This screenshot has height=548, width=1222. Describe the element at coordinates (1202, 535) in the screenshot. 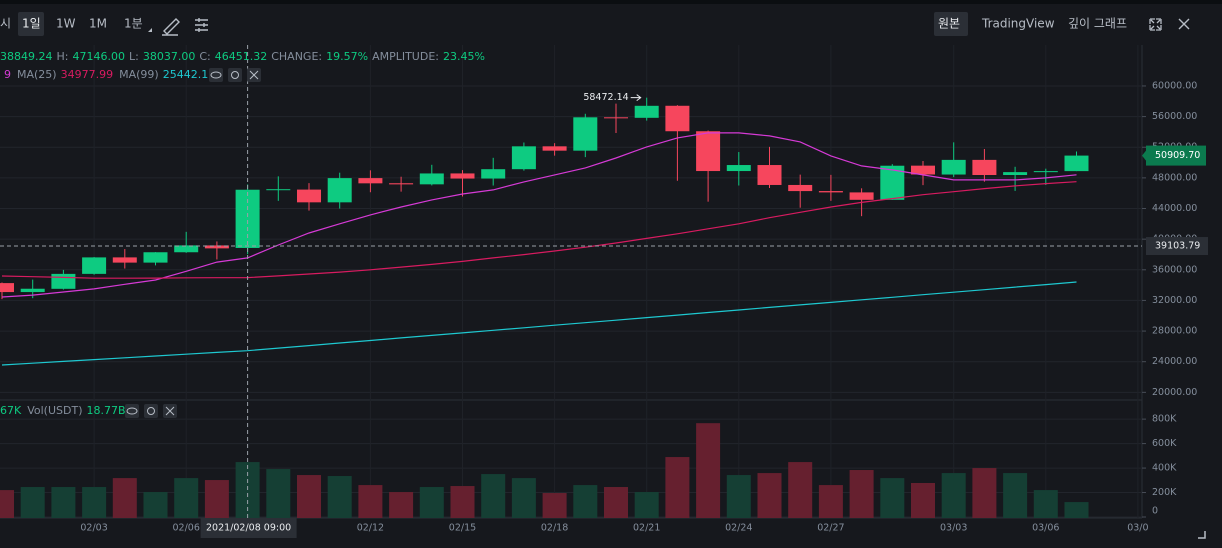

I see `resize-handle` at that location.